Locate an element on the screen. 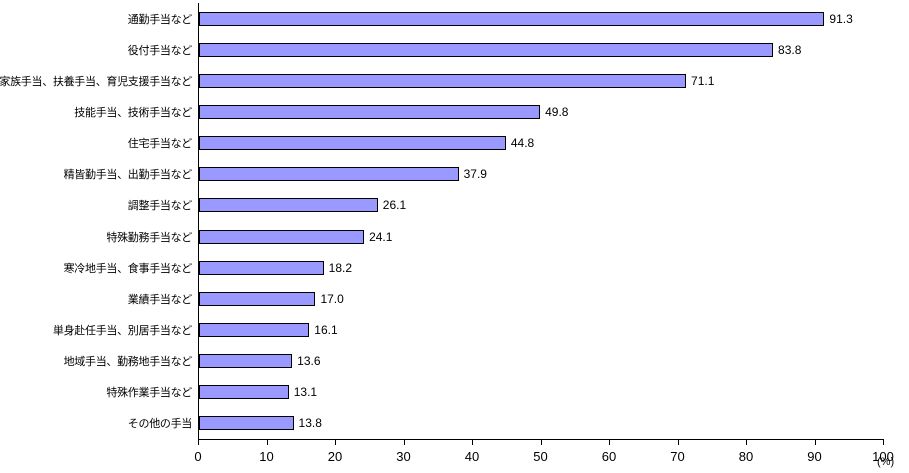  category-label: 地域手当、勤務地手当など is located at coordinates (128, 362).